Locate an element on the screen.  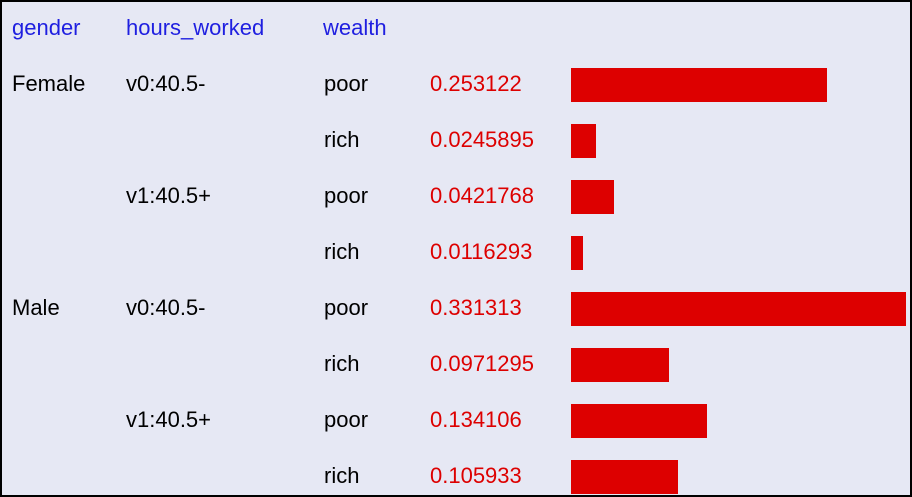
table-row: Female v0:40.5- poor 0.253122 is located at coordinates (456, 84).